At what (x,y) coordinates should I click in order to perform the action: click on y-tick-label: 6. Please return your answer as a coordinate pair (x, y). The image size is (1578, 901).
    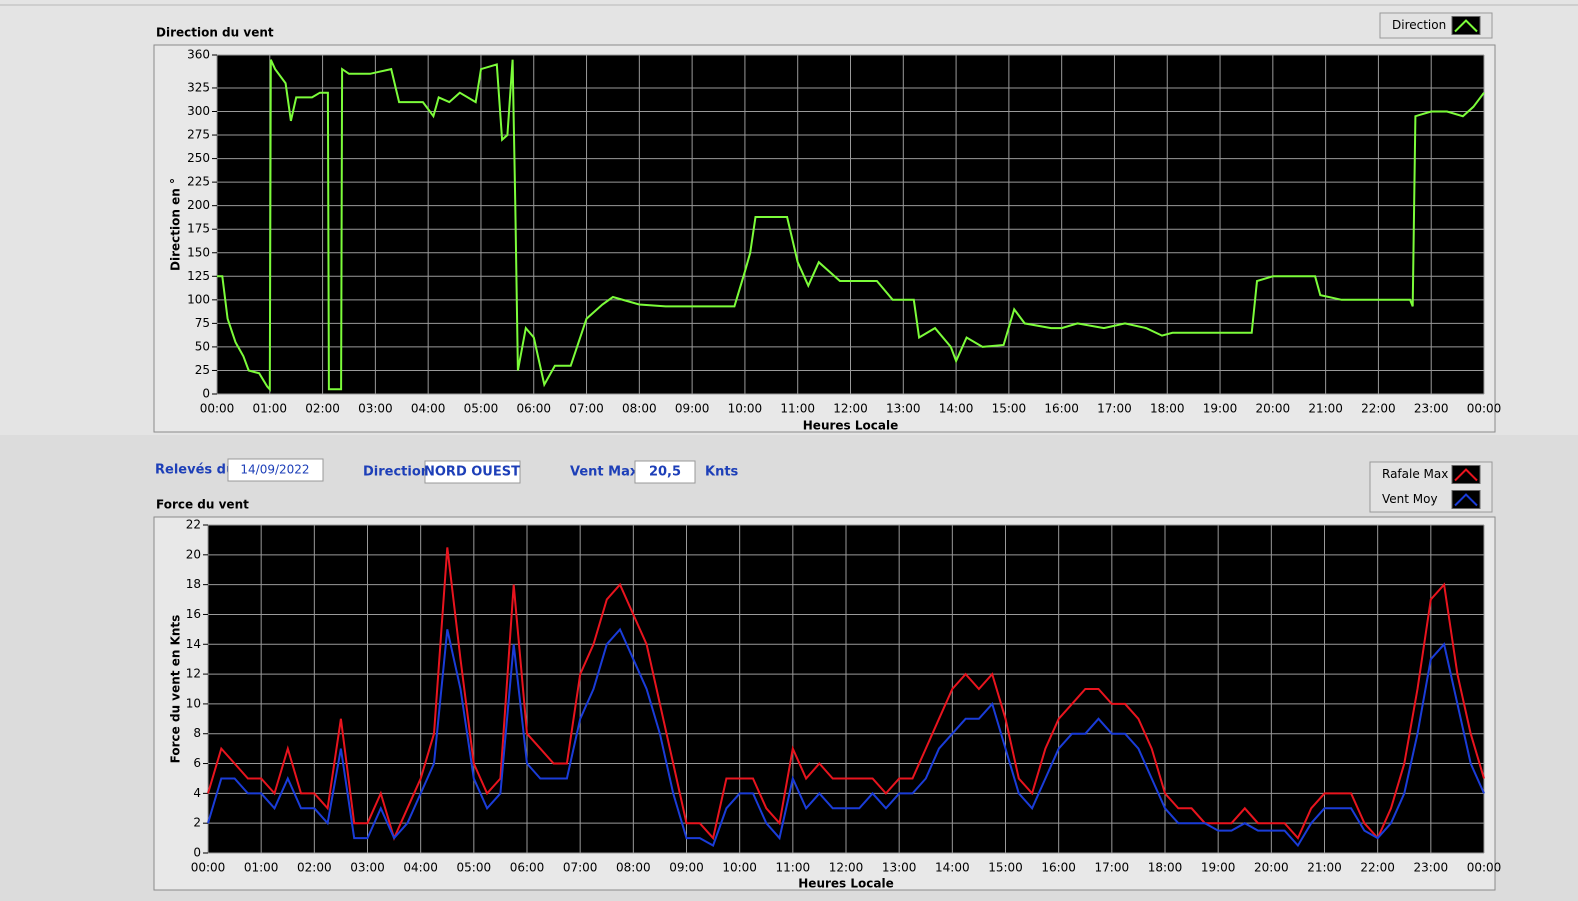
    Looking at the image, I should click on (197, 763).